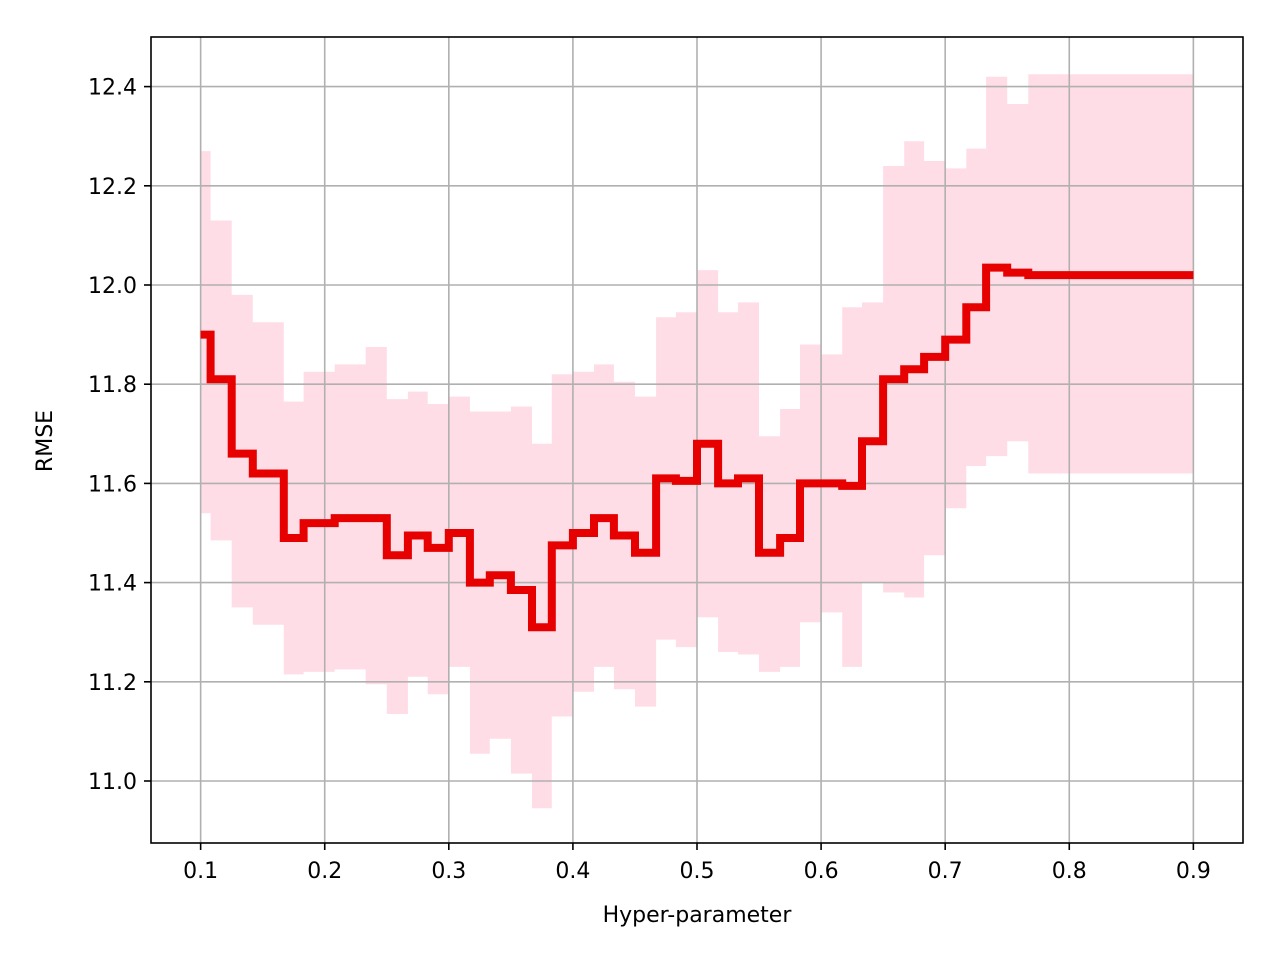  I want to click on y-tick-label: 11.6, so click(112, 484).